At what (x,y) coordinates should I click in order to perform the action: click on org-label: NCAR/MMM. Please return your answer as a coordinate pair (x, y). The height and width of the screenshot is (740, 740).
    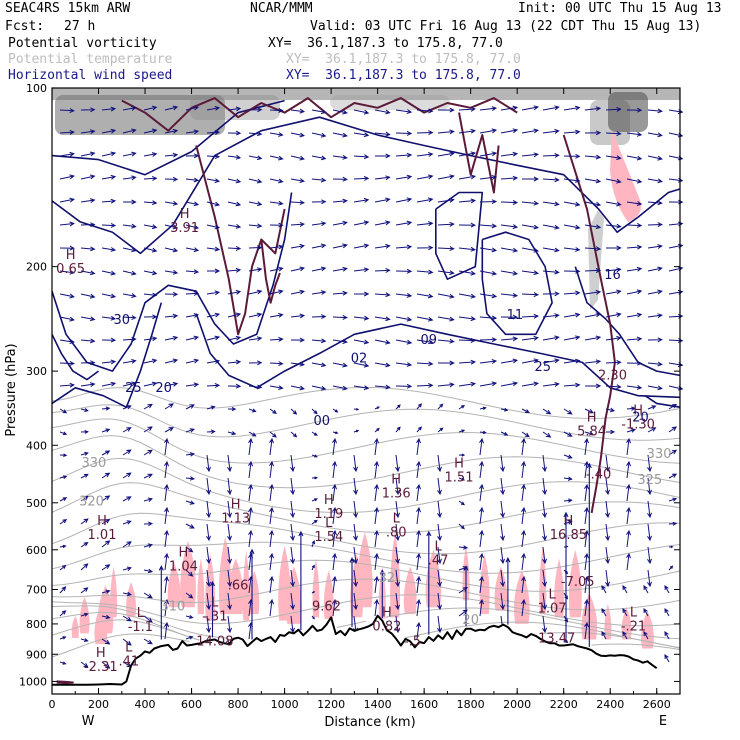
    Looking at the image, I should click on (281, 8).